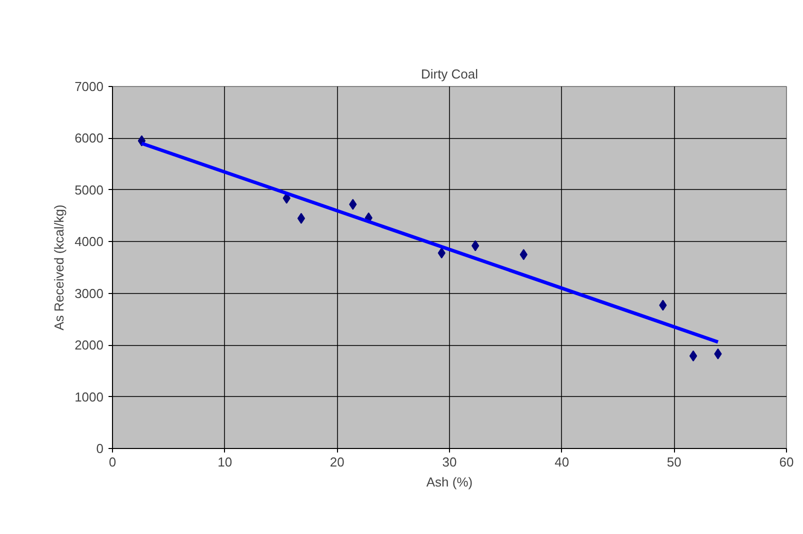 The height and width of the screenshot is (534, 803). I want to click on x-axis-title: Ash (%), so click(449, 482).